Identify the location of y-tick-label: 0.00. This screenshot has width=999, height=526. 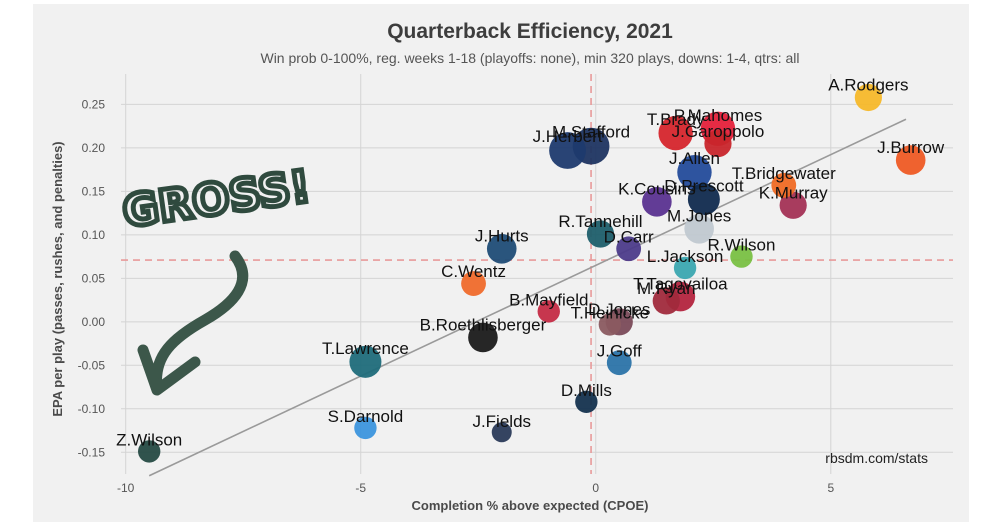
(94, 322).